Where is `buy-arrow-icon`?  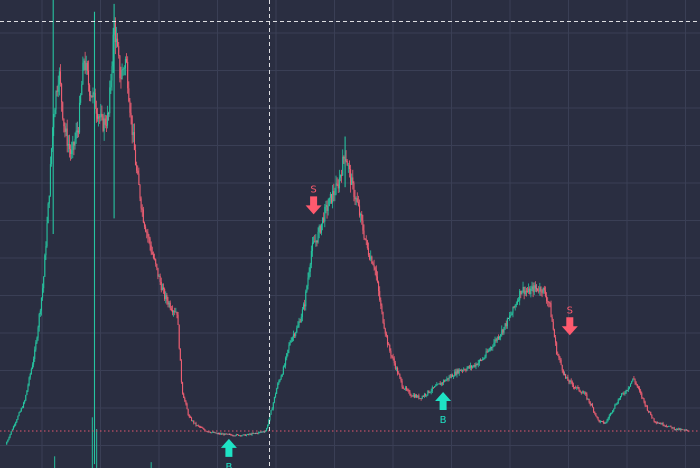 buy-arrow-icon is located at coordinates (228, 447).